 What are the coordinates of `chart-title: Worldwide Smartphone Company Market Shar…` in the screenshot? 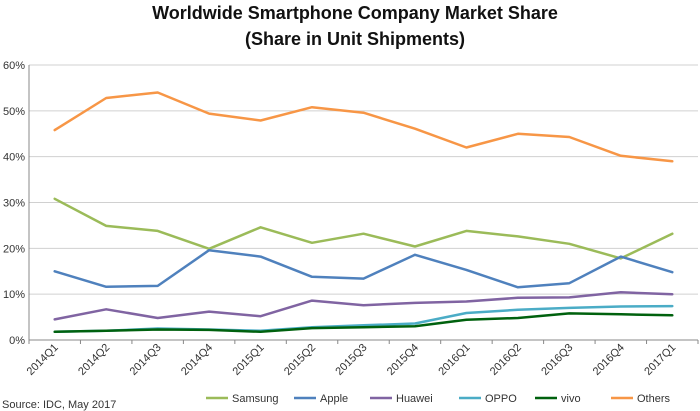 It's located at (355, 13).